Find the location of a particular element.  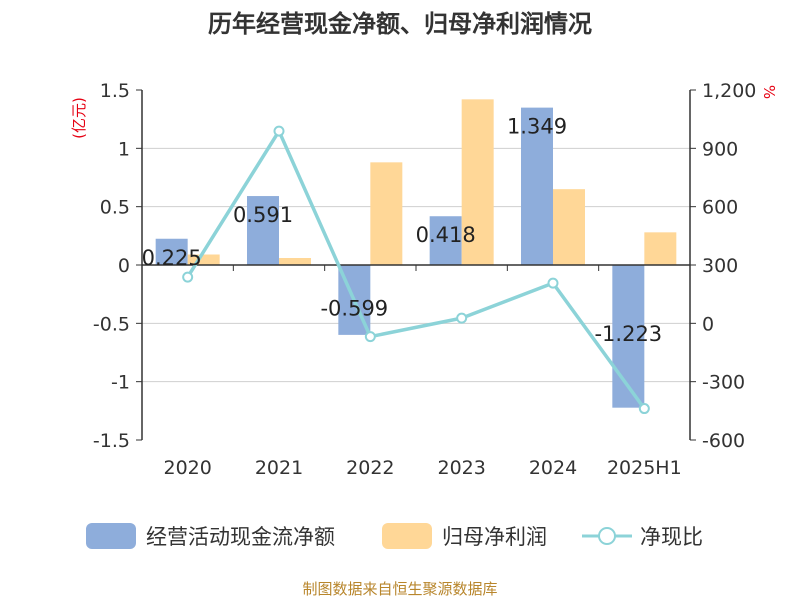

source-note: 制图数据来自恒生聚源数据库 is located at coordinates (399, 589).